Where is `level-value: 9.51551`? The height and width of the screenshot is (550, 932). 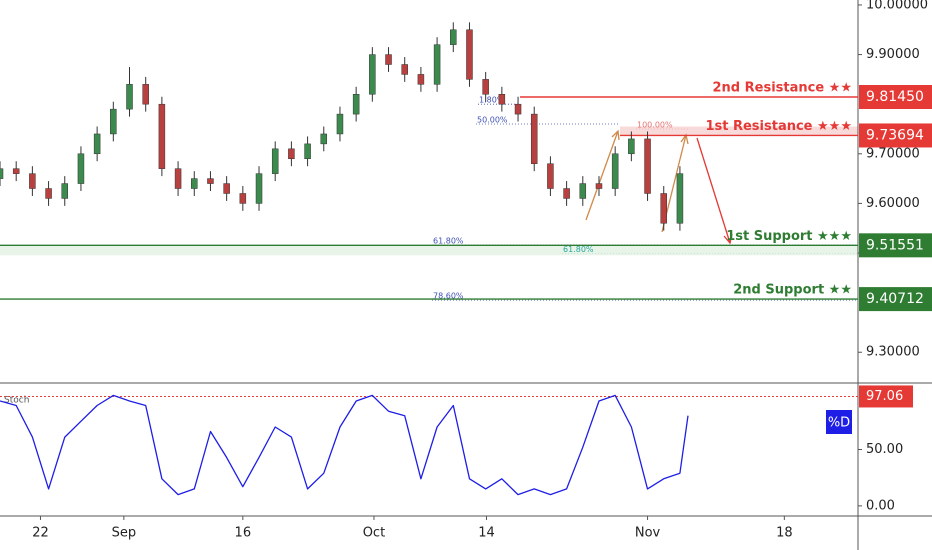
level-value: 9.51551 is located at coordinates (895, 245).